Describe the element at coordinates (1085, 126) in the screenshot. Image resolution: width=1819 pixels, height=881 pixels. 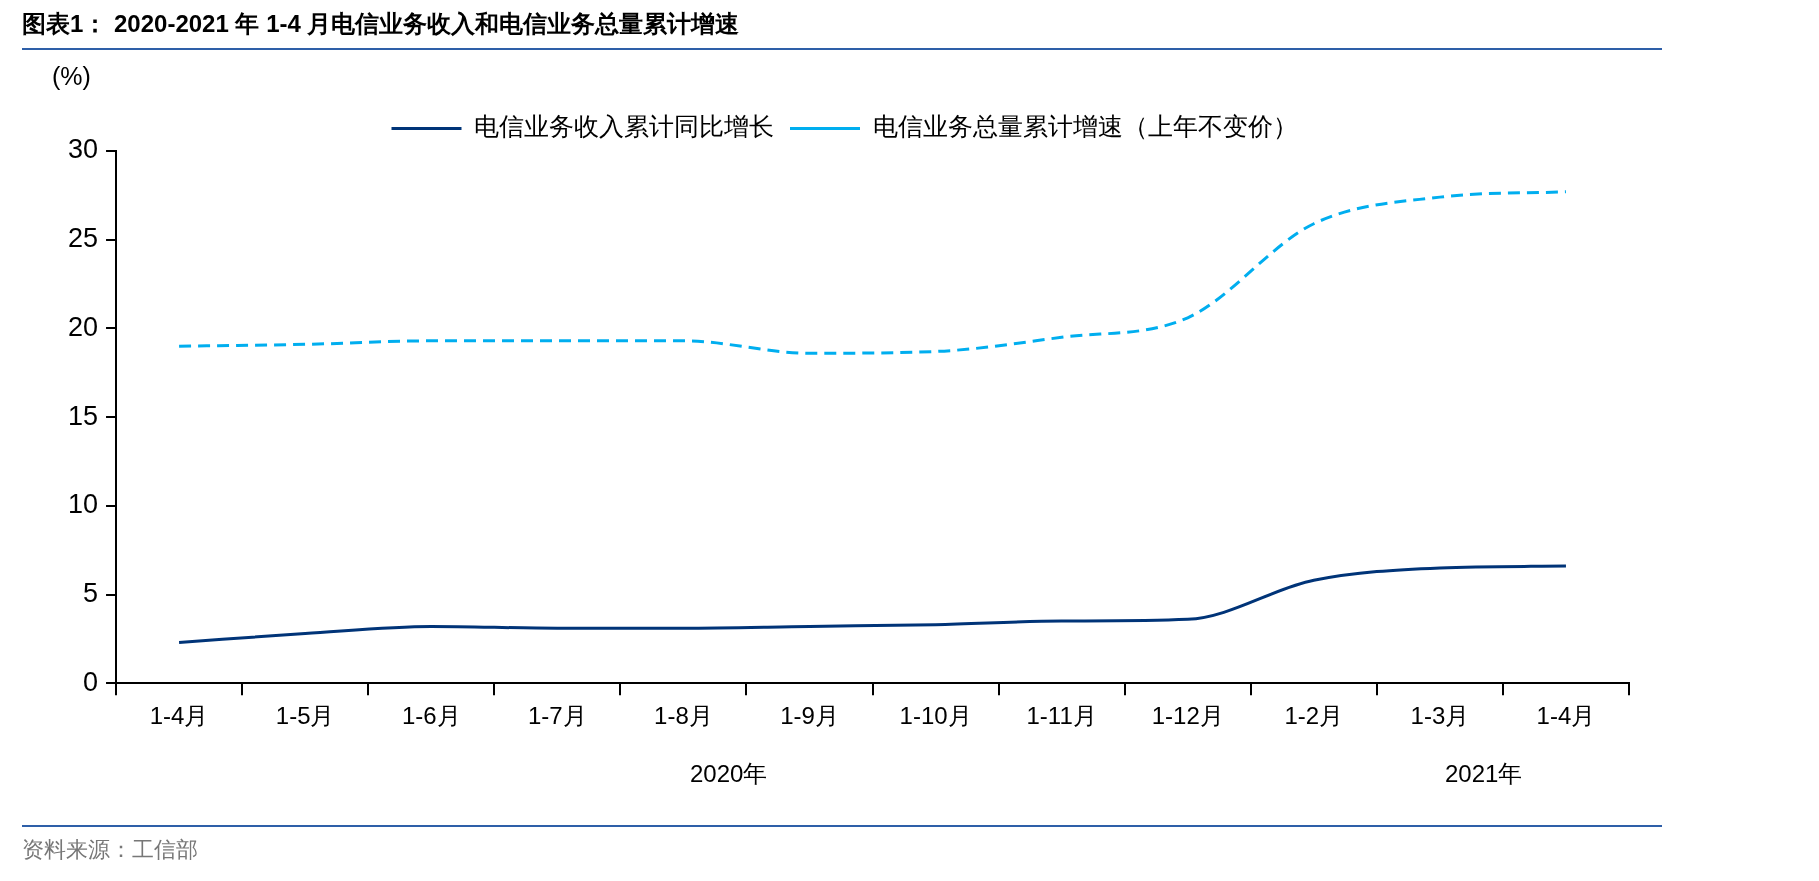
I see `legend-label: 电信业务总量累计增速（上年不变价）` at that location.